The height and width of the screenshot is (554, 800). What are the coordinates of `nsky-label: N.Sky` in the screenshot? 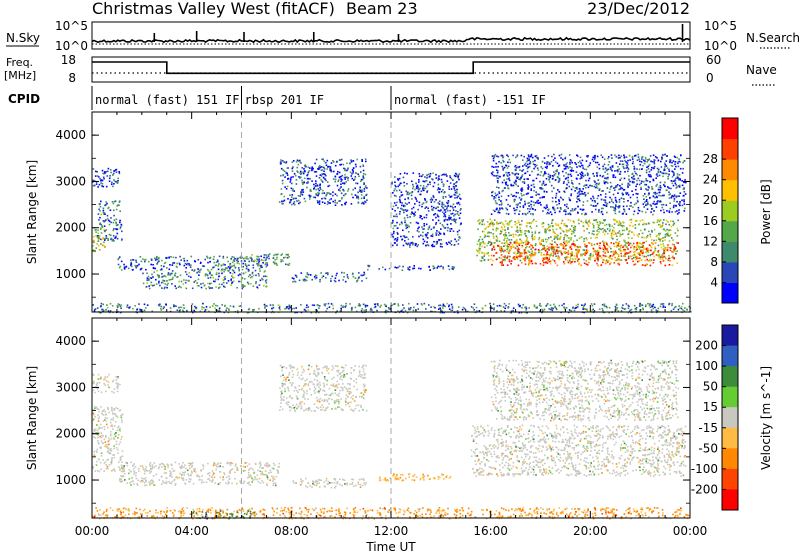 It's located at (23, 38).